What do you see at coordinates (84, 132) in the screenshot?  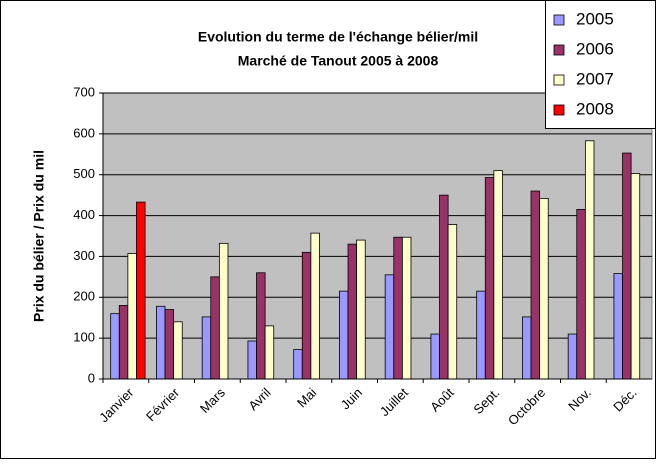 I see `y-tick-label: 600` at bounding box center [84, 132].